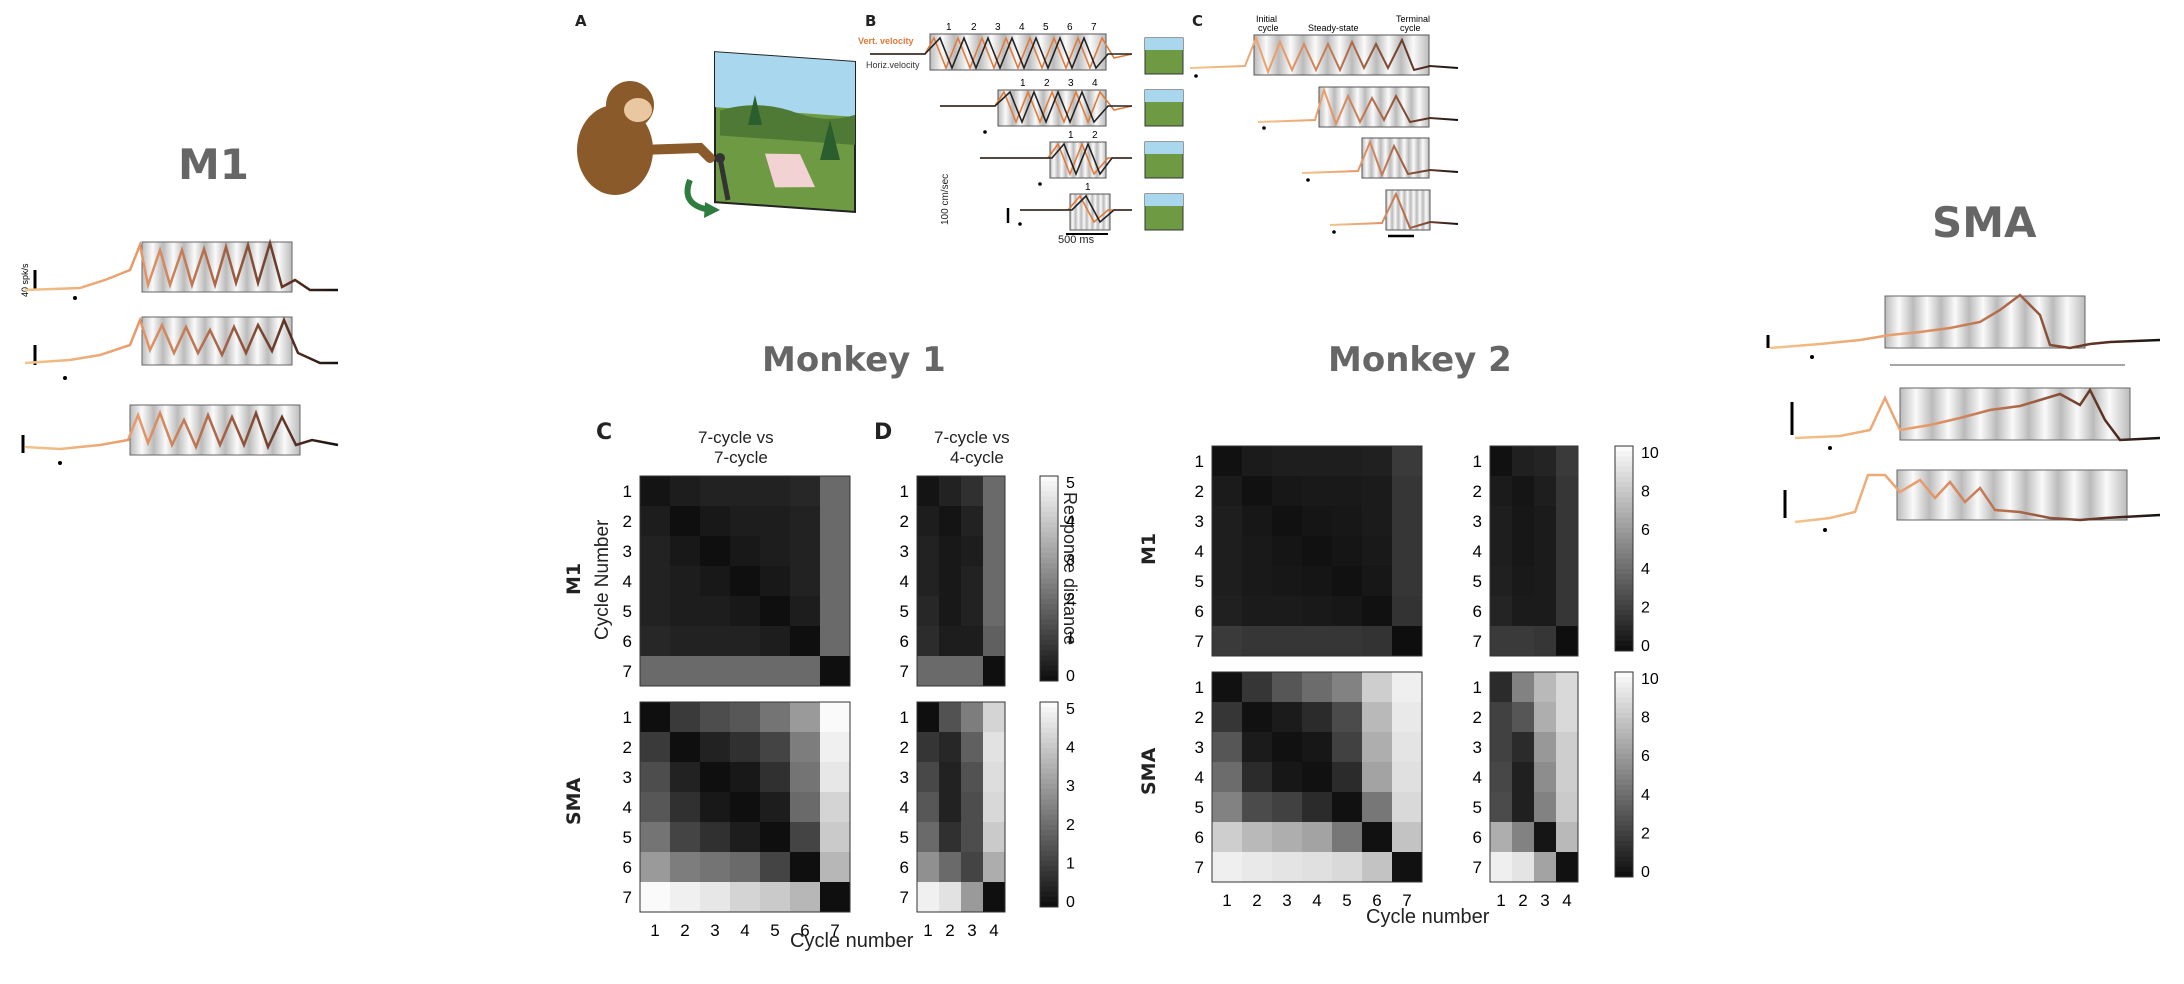  Describe the element at coordinates (1027, 128) in the screenshot. I see `velocity-traces: 1 2 3 4 5 6 7 1 2 3 4 1 2 1` at that location.